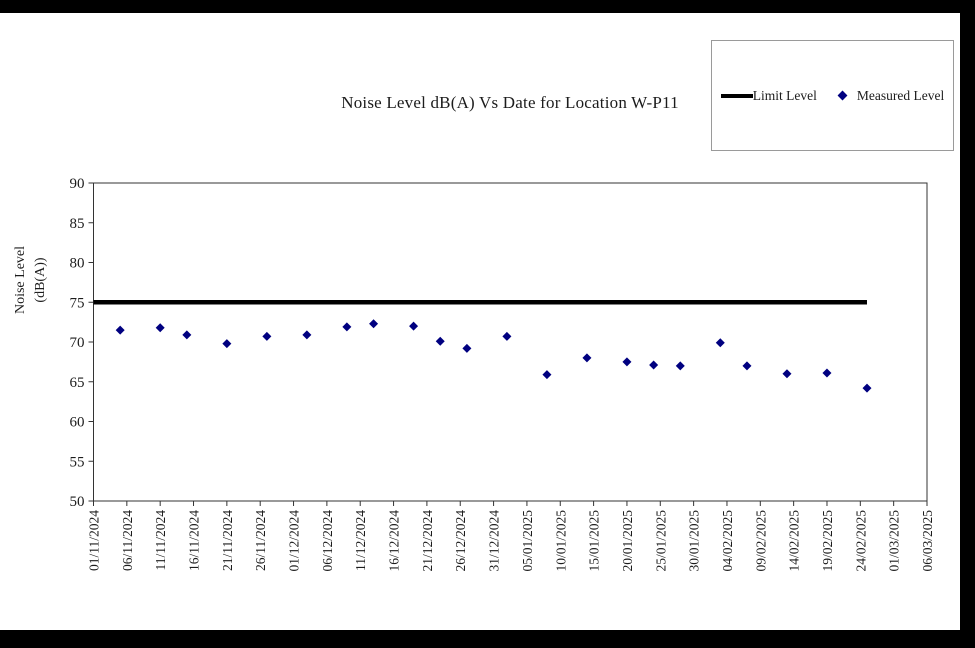  What do you see at coordinates (327, 541) in the screenshot?
I see `x-tick-label: 06/12/2024` at bounding box center [327, 541].